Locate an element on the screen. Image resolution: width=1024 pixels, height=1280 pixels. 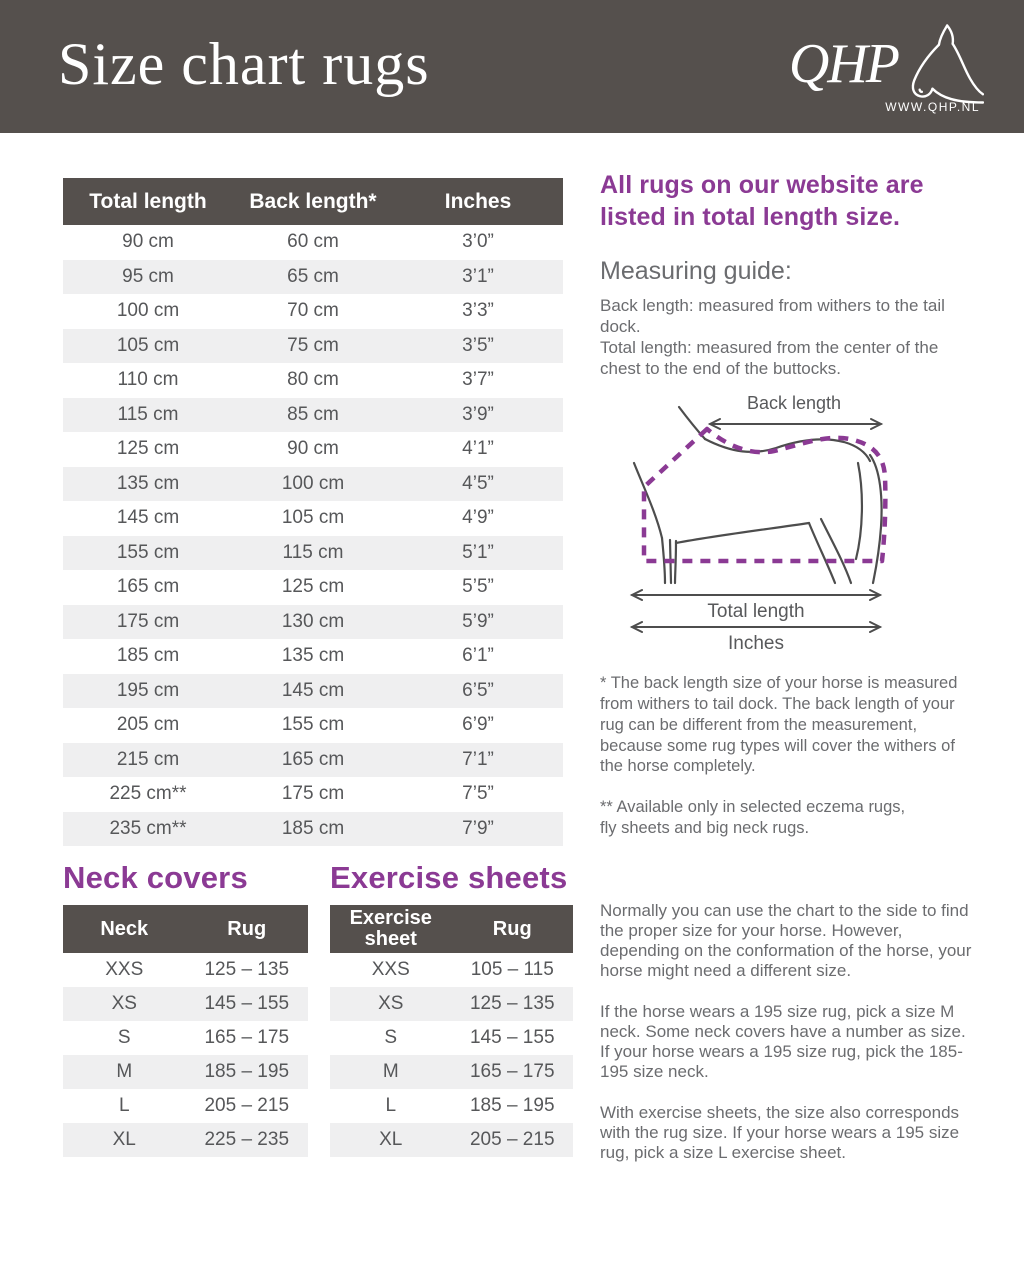
table-cell: 105 – 115 is located at coordinates (512, 969).